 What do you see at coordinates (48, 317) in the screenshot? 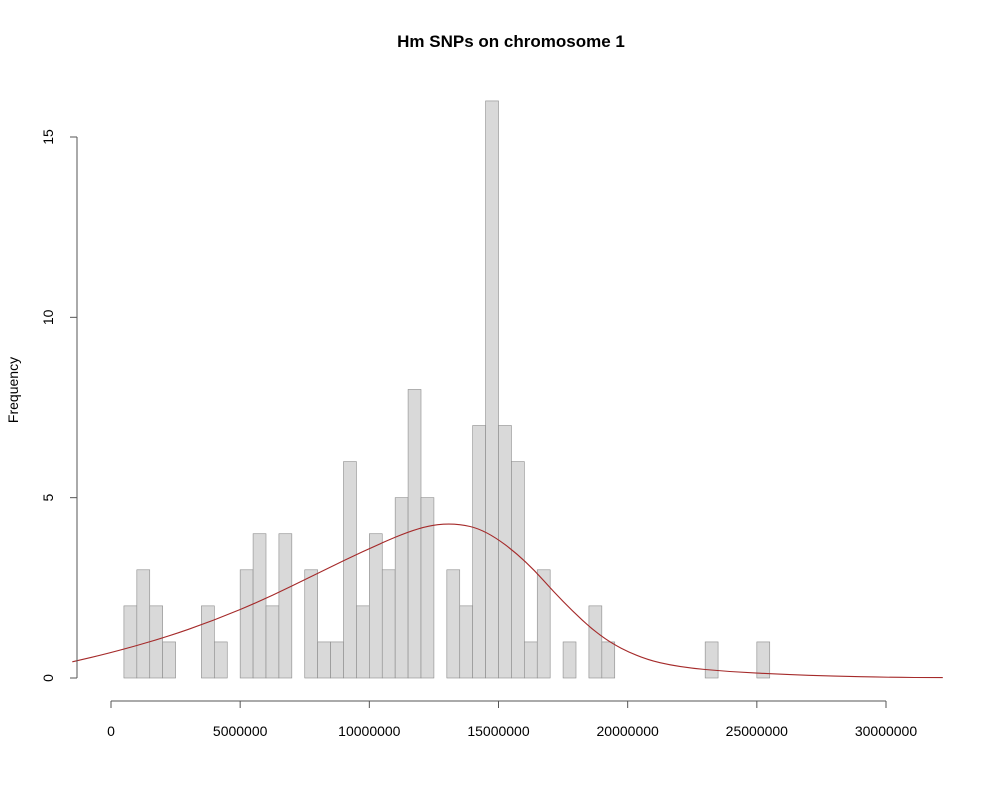
I see `y-tick-label: 10` at bounding box center [48, 317].